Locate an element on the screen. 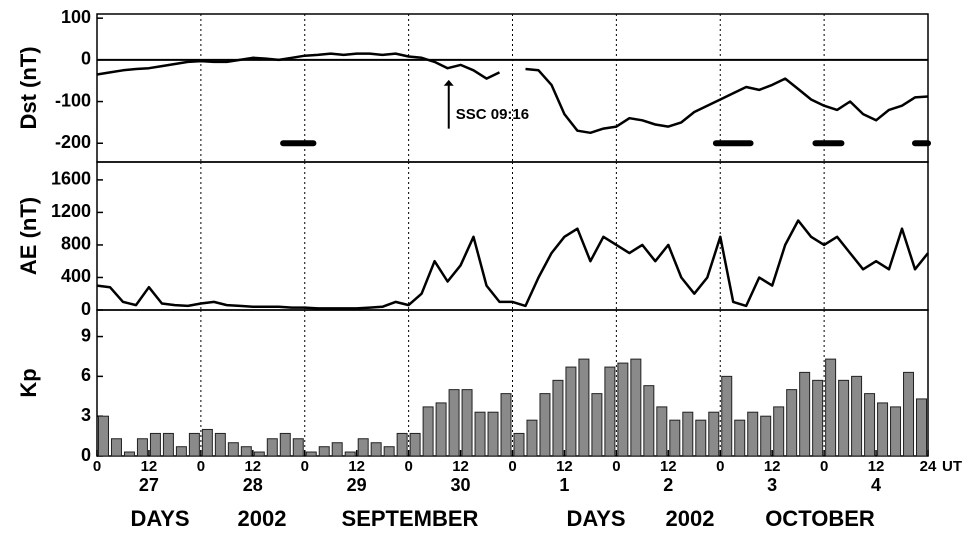 This screenshot has width=969, height=533. day-label: 30 is located at coordinates (461, 485).